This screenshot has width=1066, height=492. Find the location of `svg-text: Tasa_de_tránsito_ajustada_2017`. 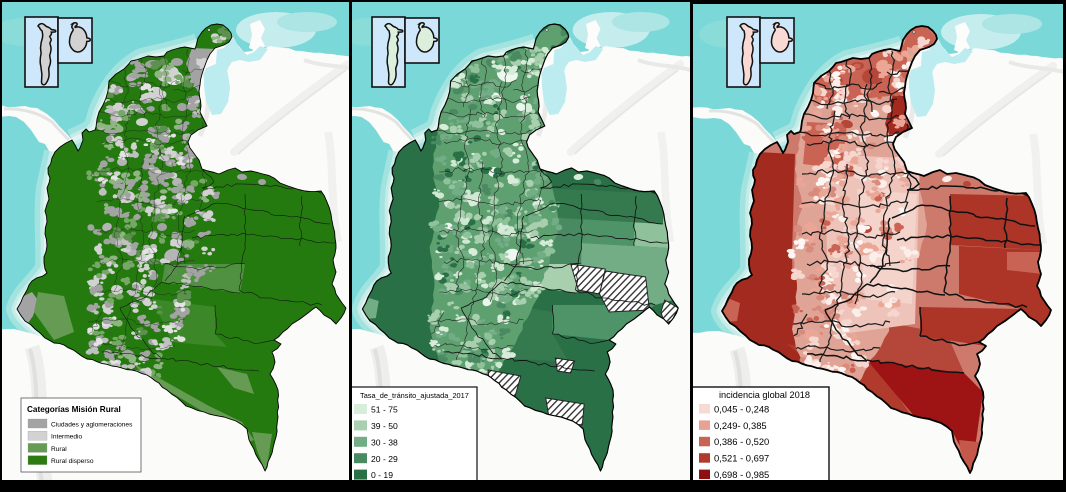

svg-text: Tasa_de_tránsito_ajustada_2017 is located at coordinates (414, 395).